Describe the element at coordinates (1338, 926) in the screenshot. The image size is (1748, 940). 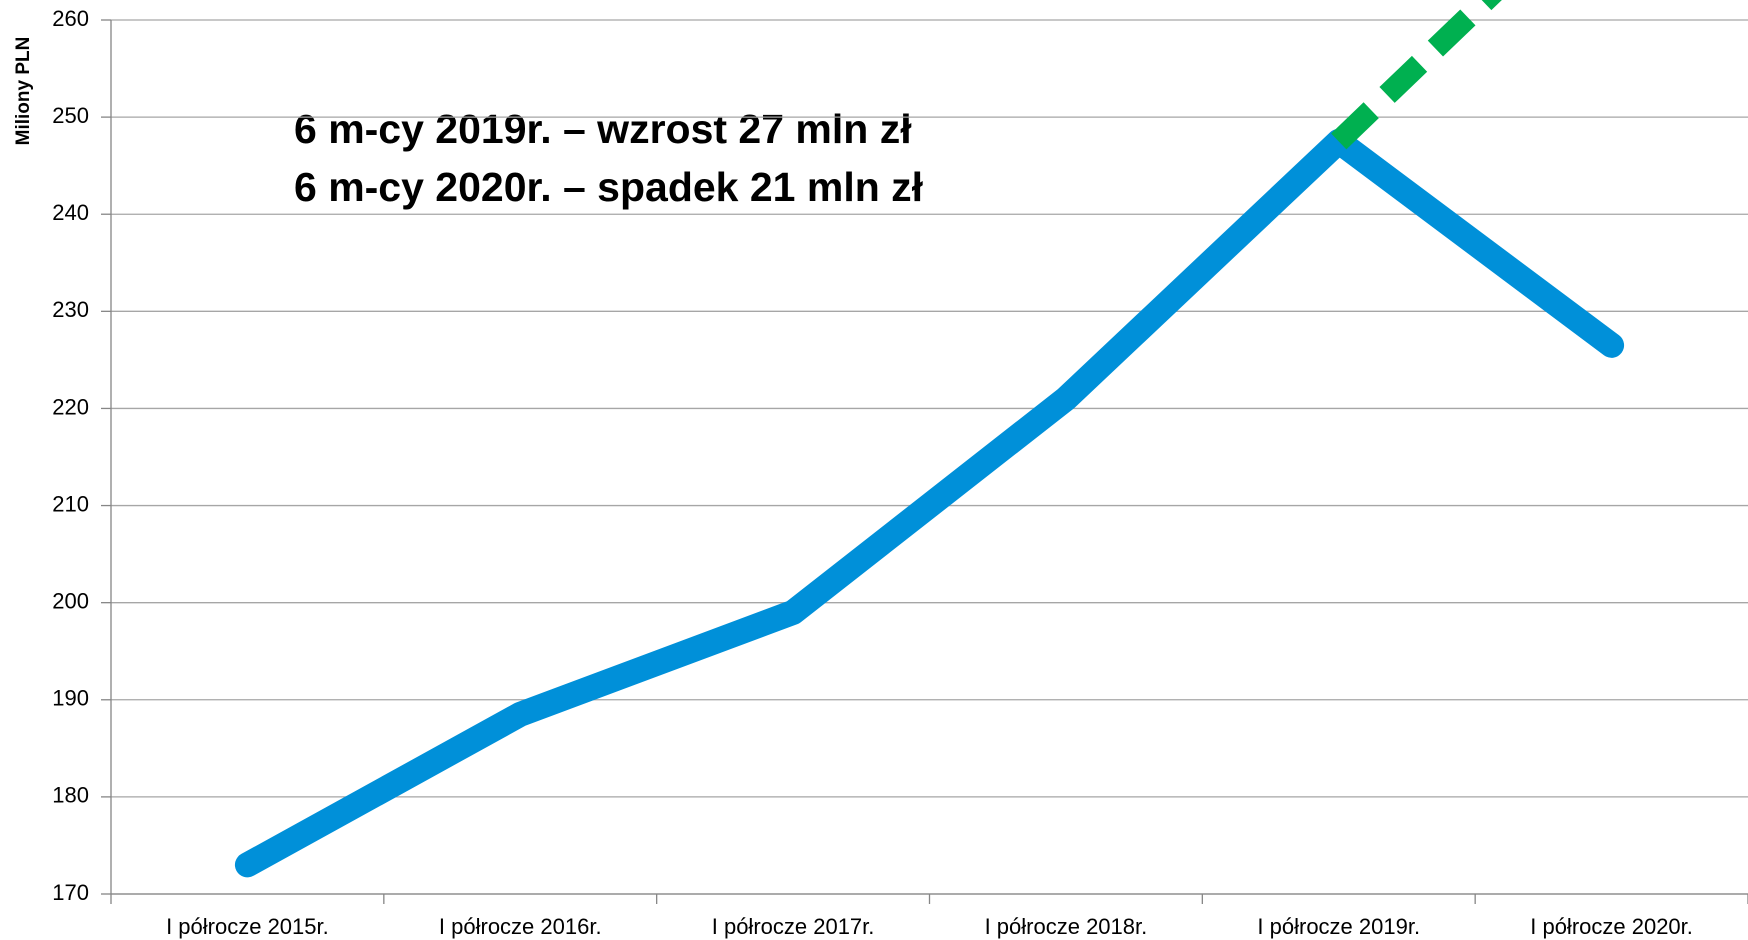
I see `x-tick-label: I półrocze 2019r.` at that location.